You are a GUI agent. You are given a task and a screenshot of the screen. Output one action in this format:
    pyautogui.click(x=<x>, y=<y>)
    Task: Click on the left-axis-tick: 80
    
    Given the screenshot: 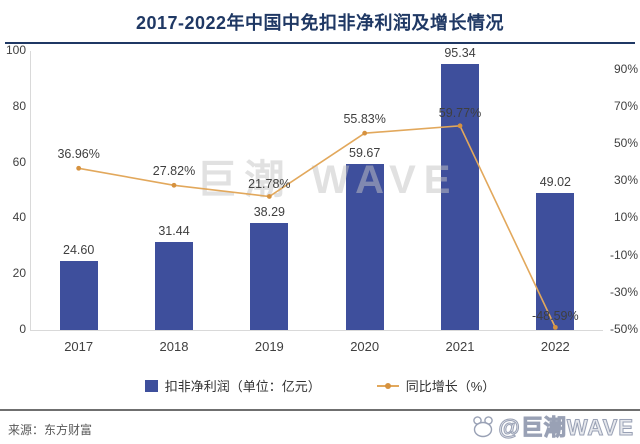 What is the action you would take?
    pyautogui.click(x=19, y=105)
    